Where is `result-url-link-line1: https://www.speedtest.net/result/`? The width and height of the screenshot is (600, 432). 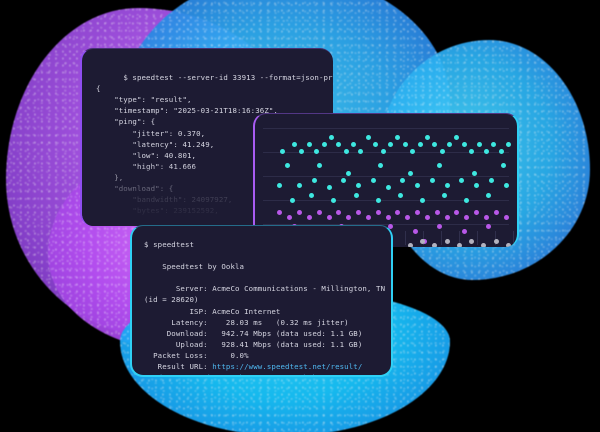
result-url-link-line1: https://www.speedtest.net/result/ is located at coordinates (287, 367).